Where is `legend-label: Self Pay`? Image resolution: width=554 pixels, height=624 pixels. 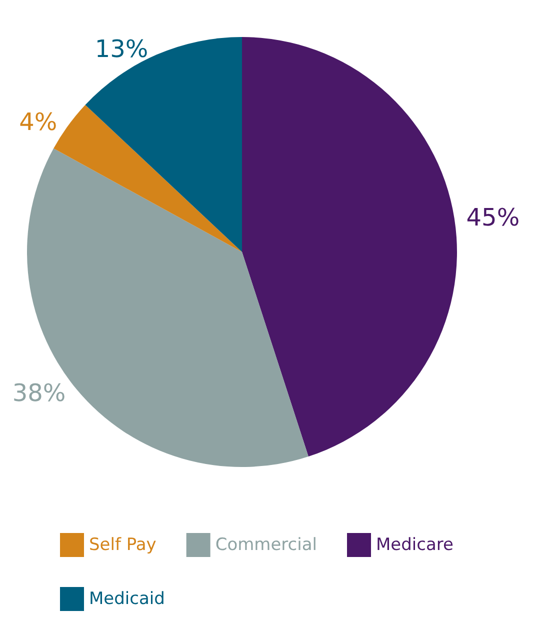
legend-label: Self Pay is located at coordinates (122, 545).